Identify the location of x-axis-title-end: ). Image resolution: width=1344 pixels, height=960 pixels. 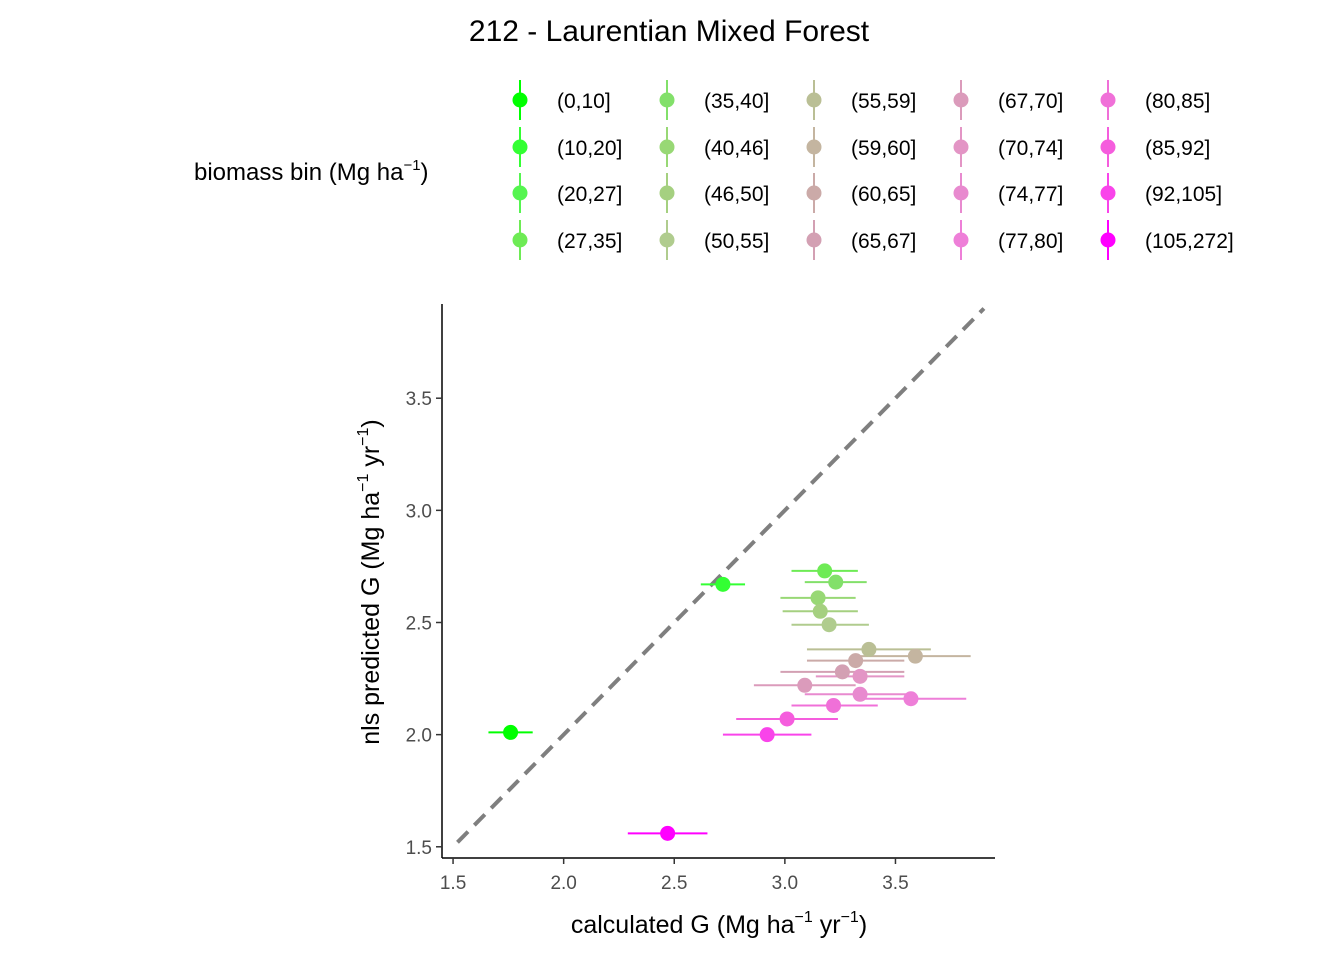
(863, 925).